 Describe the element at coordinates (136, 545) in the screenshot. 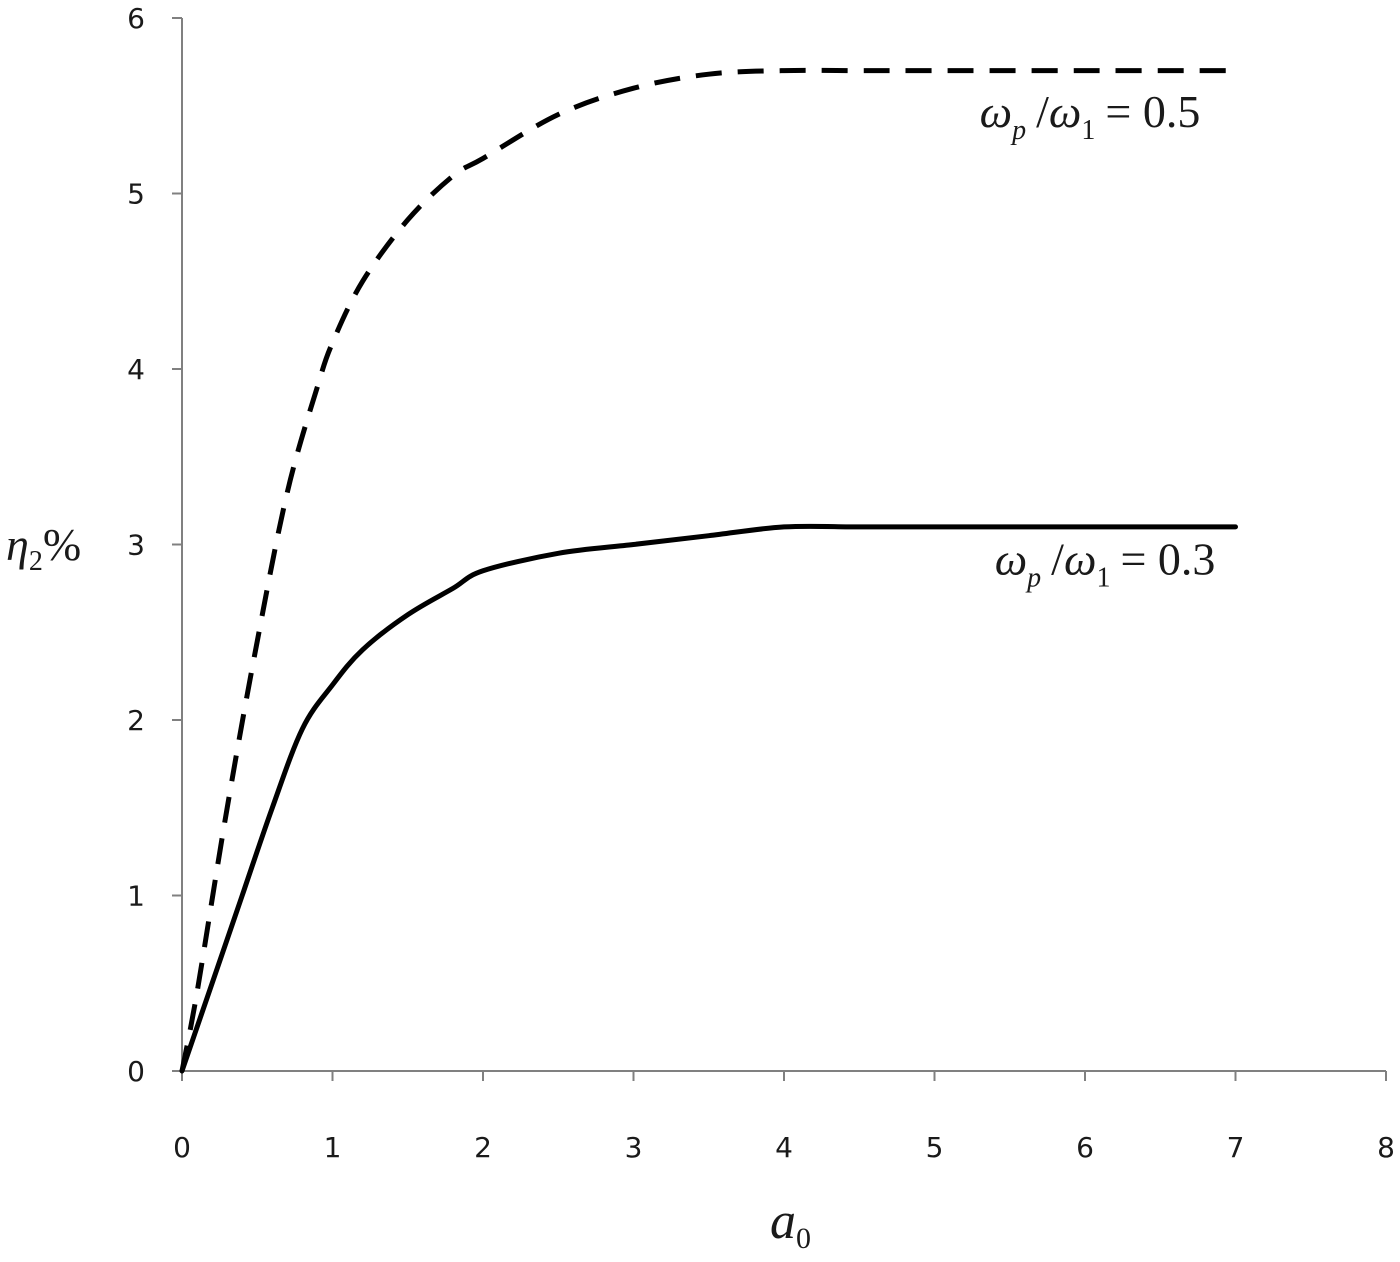

I see `y-tick-label: 3` at that location.